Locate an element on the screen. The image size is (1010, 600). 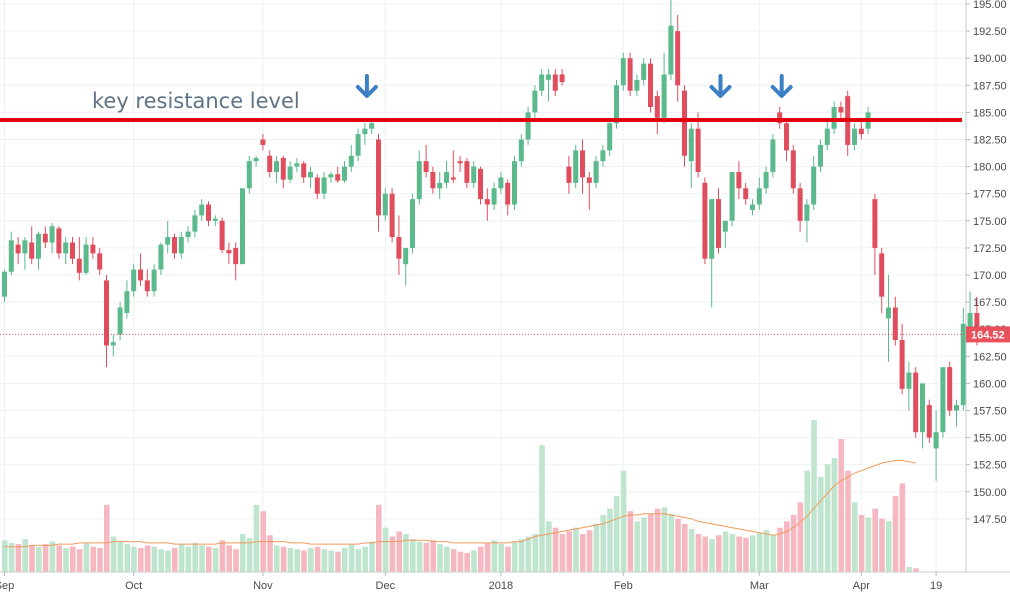
price-tick-label: 187.50 is located at coordinates (990, 86).